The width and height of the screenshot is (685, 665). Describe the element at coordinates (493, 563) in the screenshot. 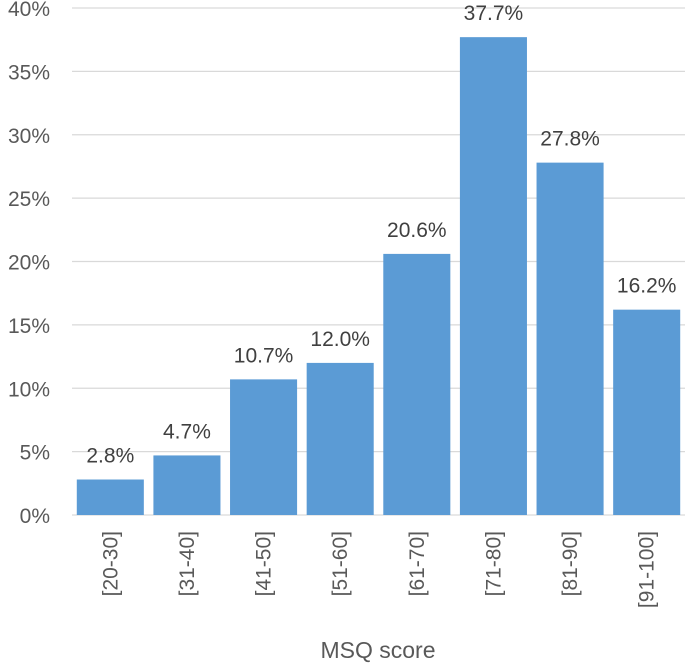

I see `x-tick-label: [71-80]` at that location.